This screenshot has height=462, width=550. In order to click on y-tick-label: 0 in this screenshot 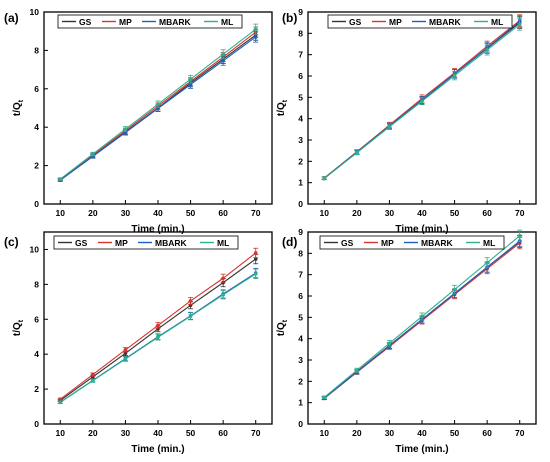, I will do `click(36, 204)`.